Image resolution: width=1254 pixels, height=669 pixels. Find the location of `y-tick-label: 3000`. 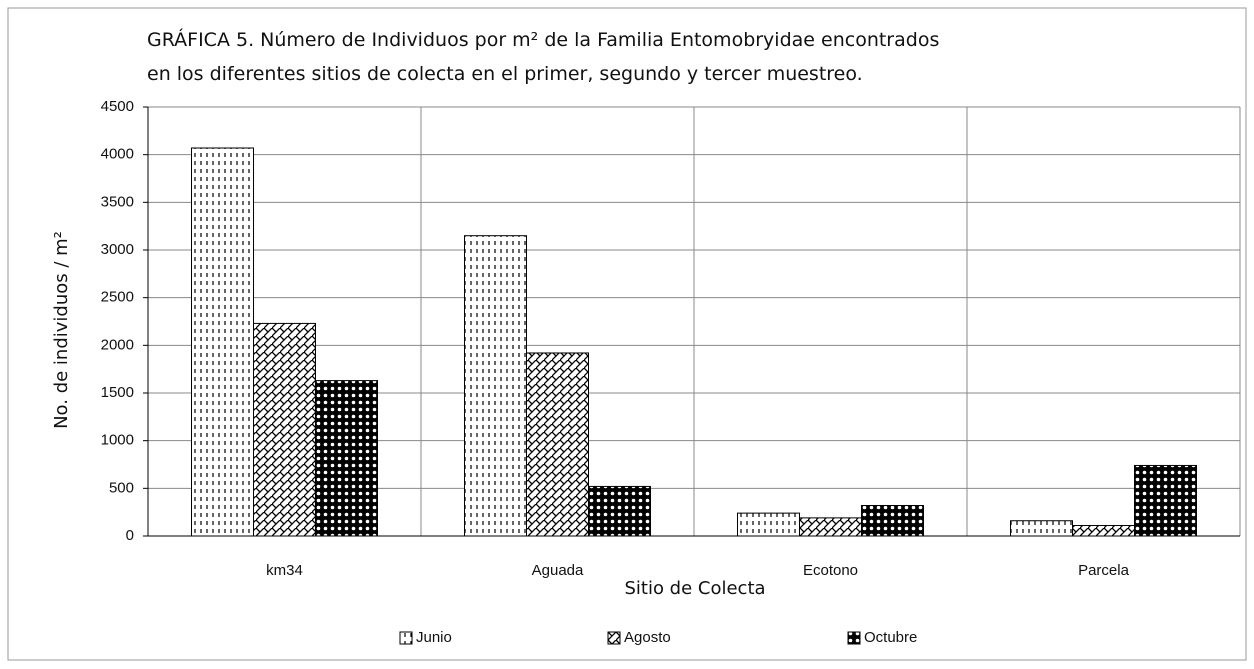

y-tick-label: 3000 is located at coordinates (117, 249).